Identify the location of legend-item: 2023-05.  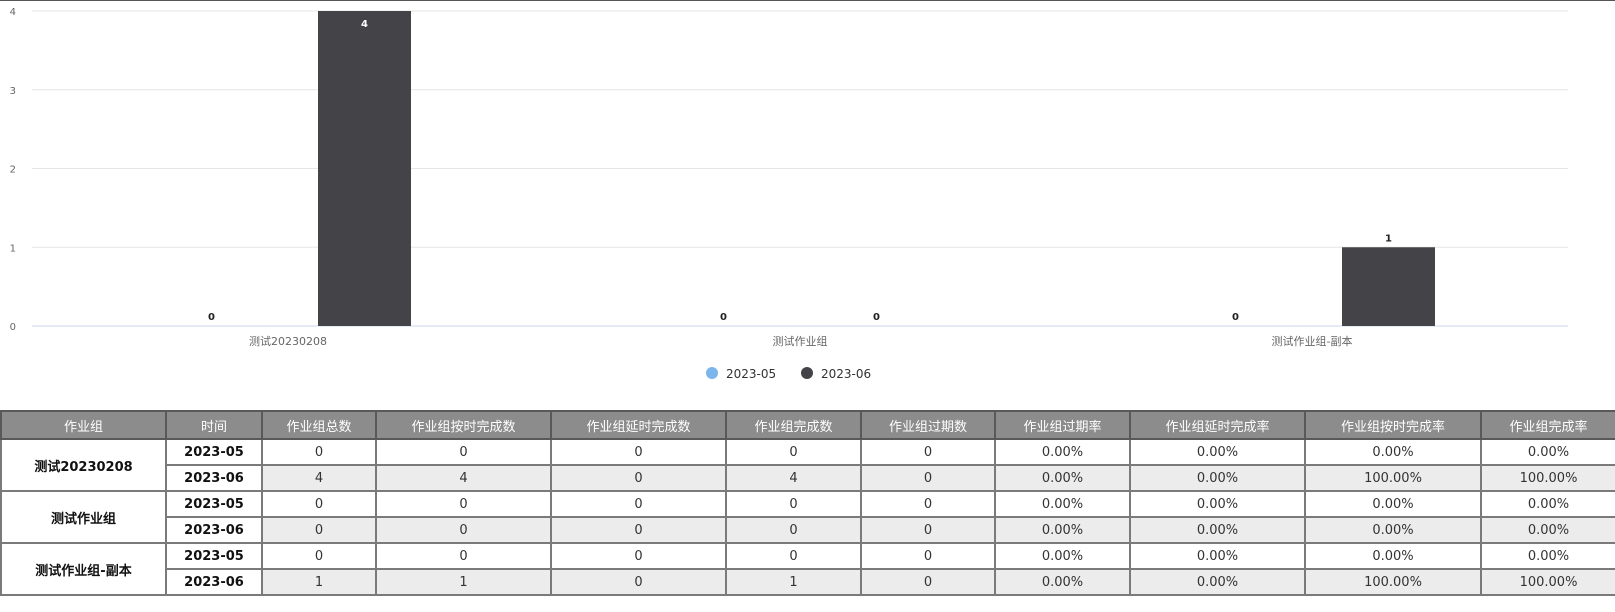
(751, 374).